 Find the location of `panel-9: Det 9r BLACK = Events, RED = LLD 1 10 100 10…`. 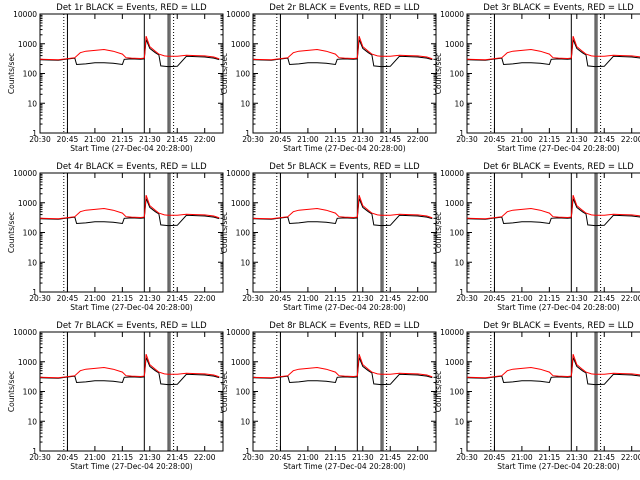

panel-9: Det 9r BLACK = Events, RED = LLD 1 10 100 10… is located at coordinates (537, 396).